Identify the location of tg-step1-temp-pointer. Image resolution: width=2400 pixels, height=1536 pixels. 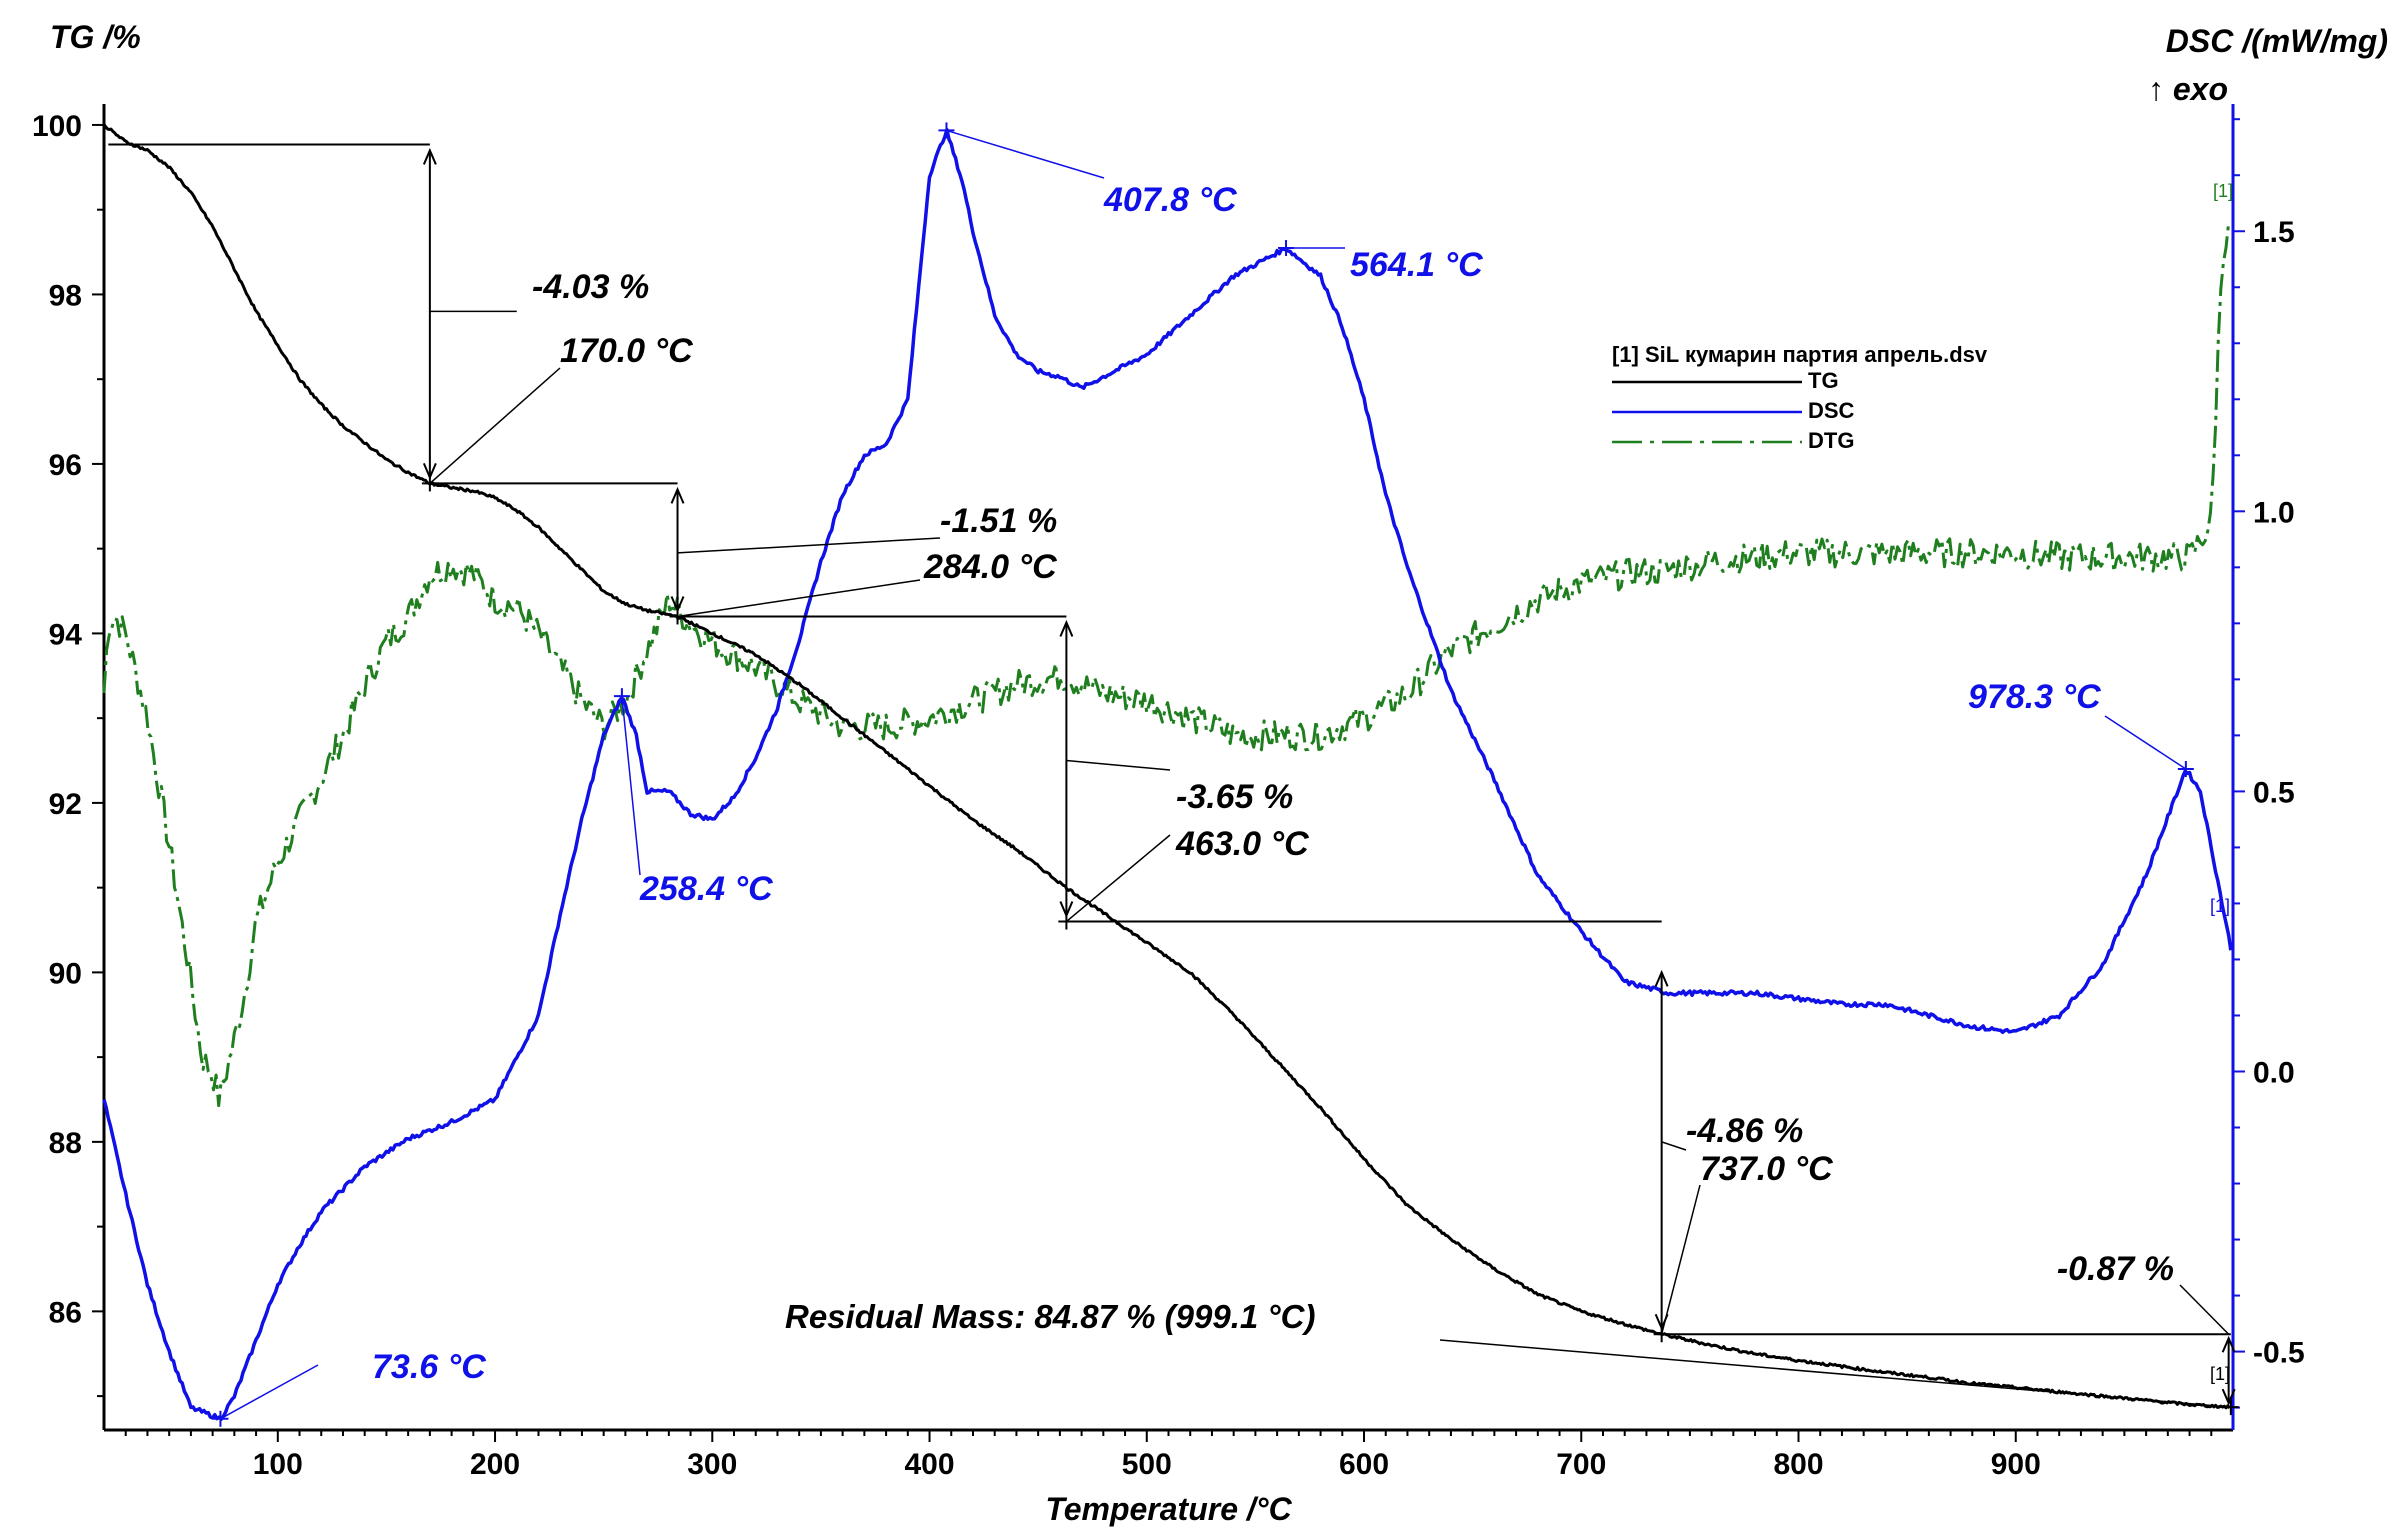
(495, 425).